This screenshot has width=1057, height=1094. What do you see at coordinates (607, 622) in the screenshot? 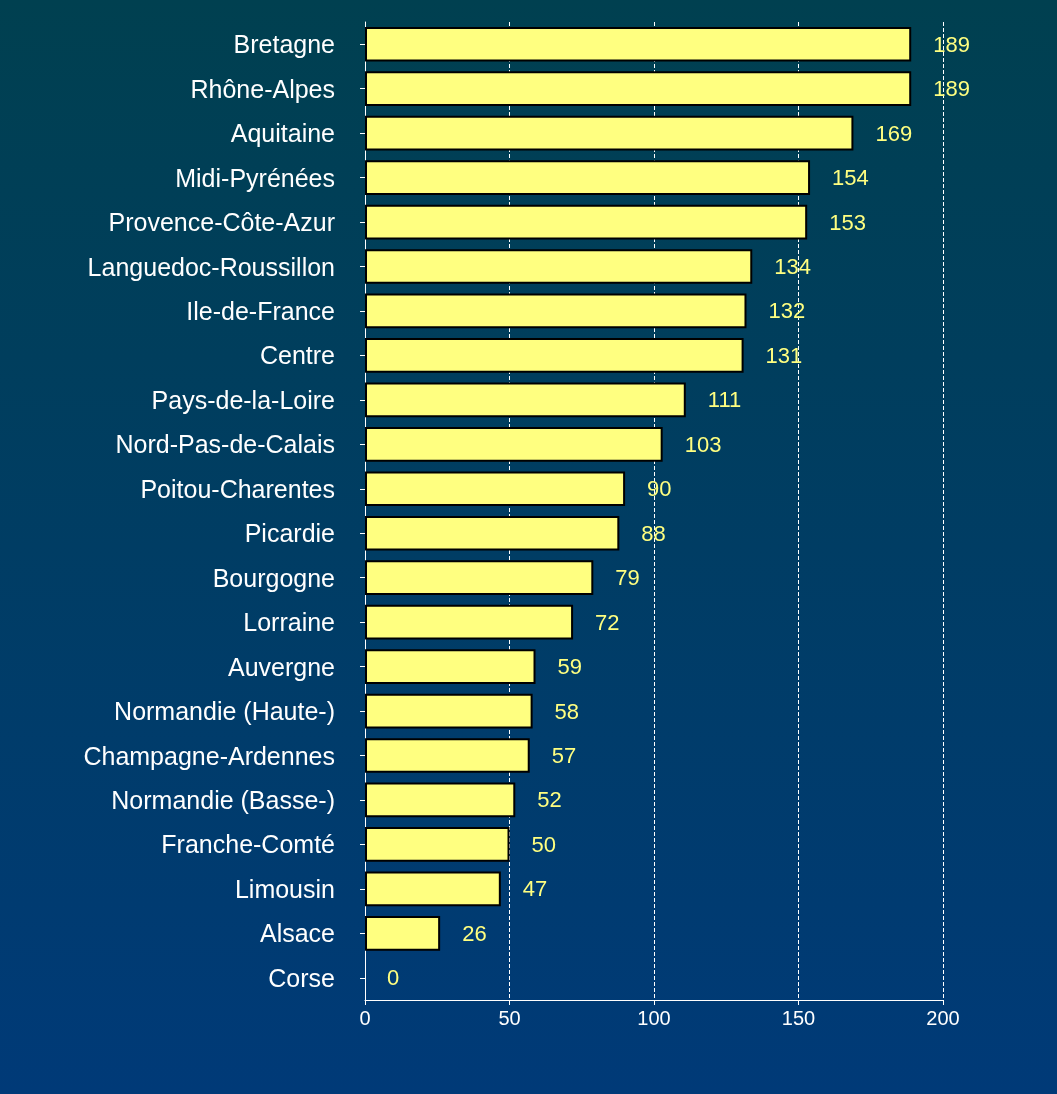
I see `data-label: 72` at bounding box center [607, 622].